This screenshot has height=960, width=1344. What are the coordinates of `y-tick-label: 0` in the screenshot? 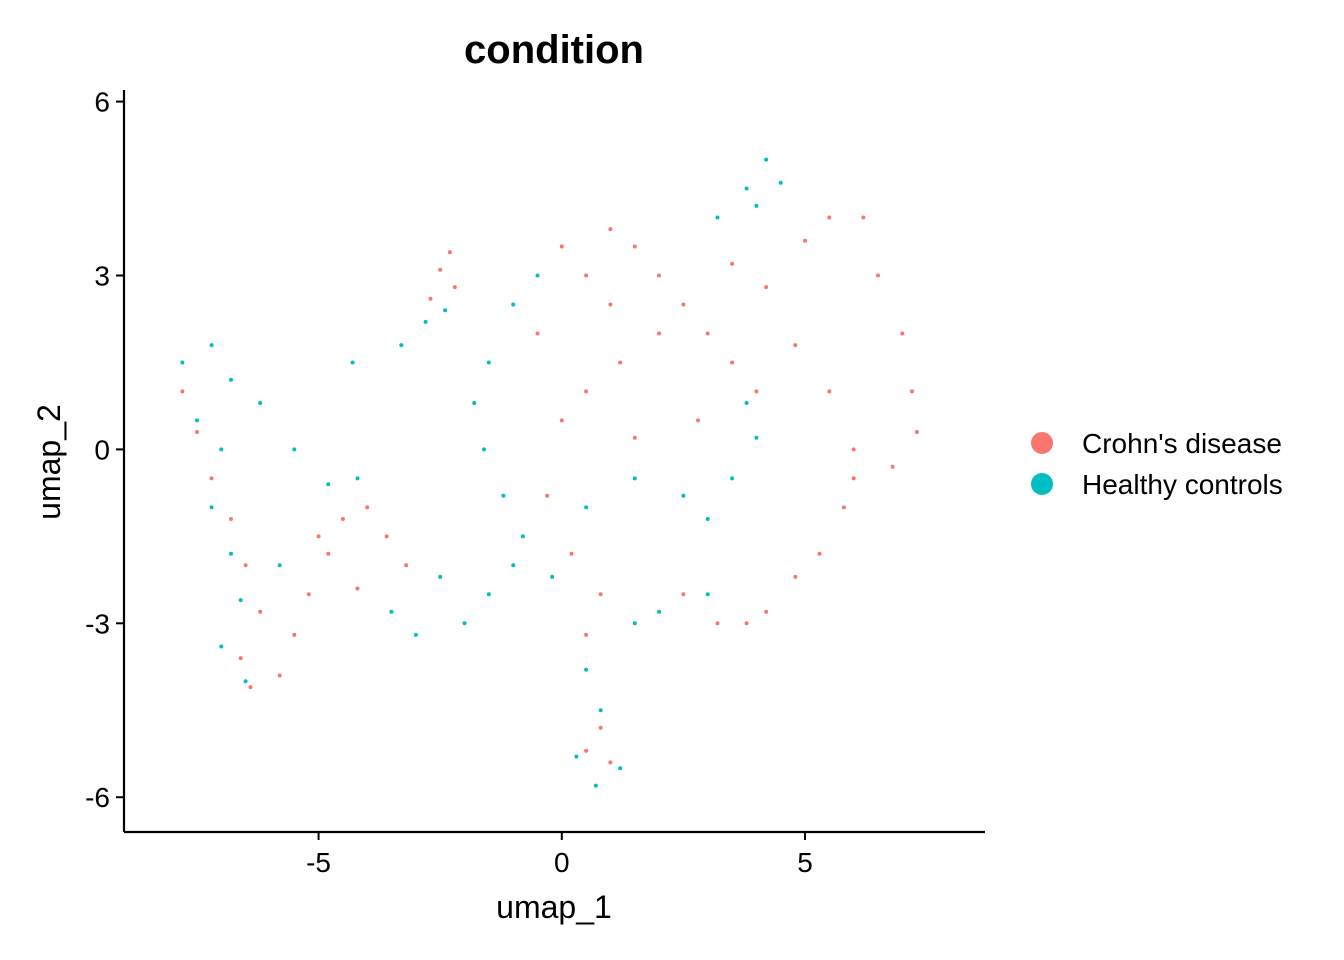 It's located at (102, 449).